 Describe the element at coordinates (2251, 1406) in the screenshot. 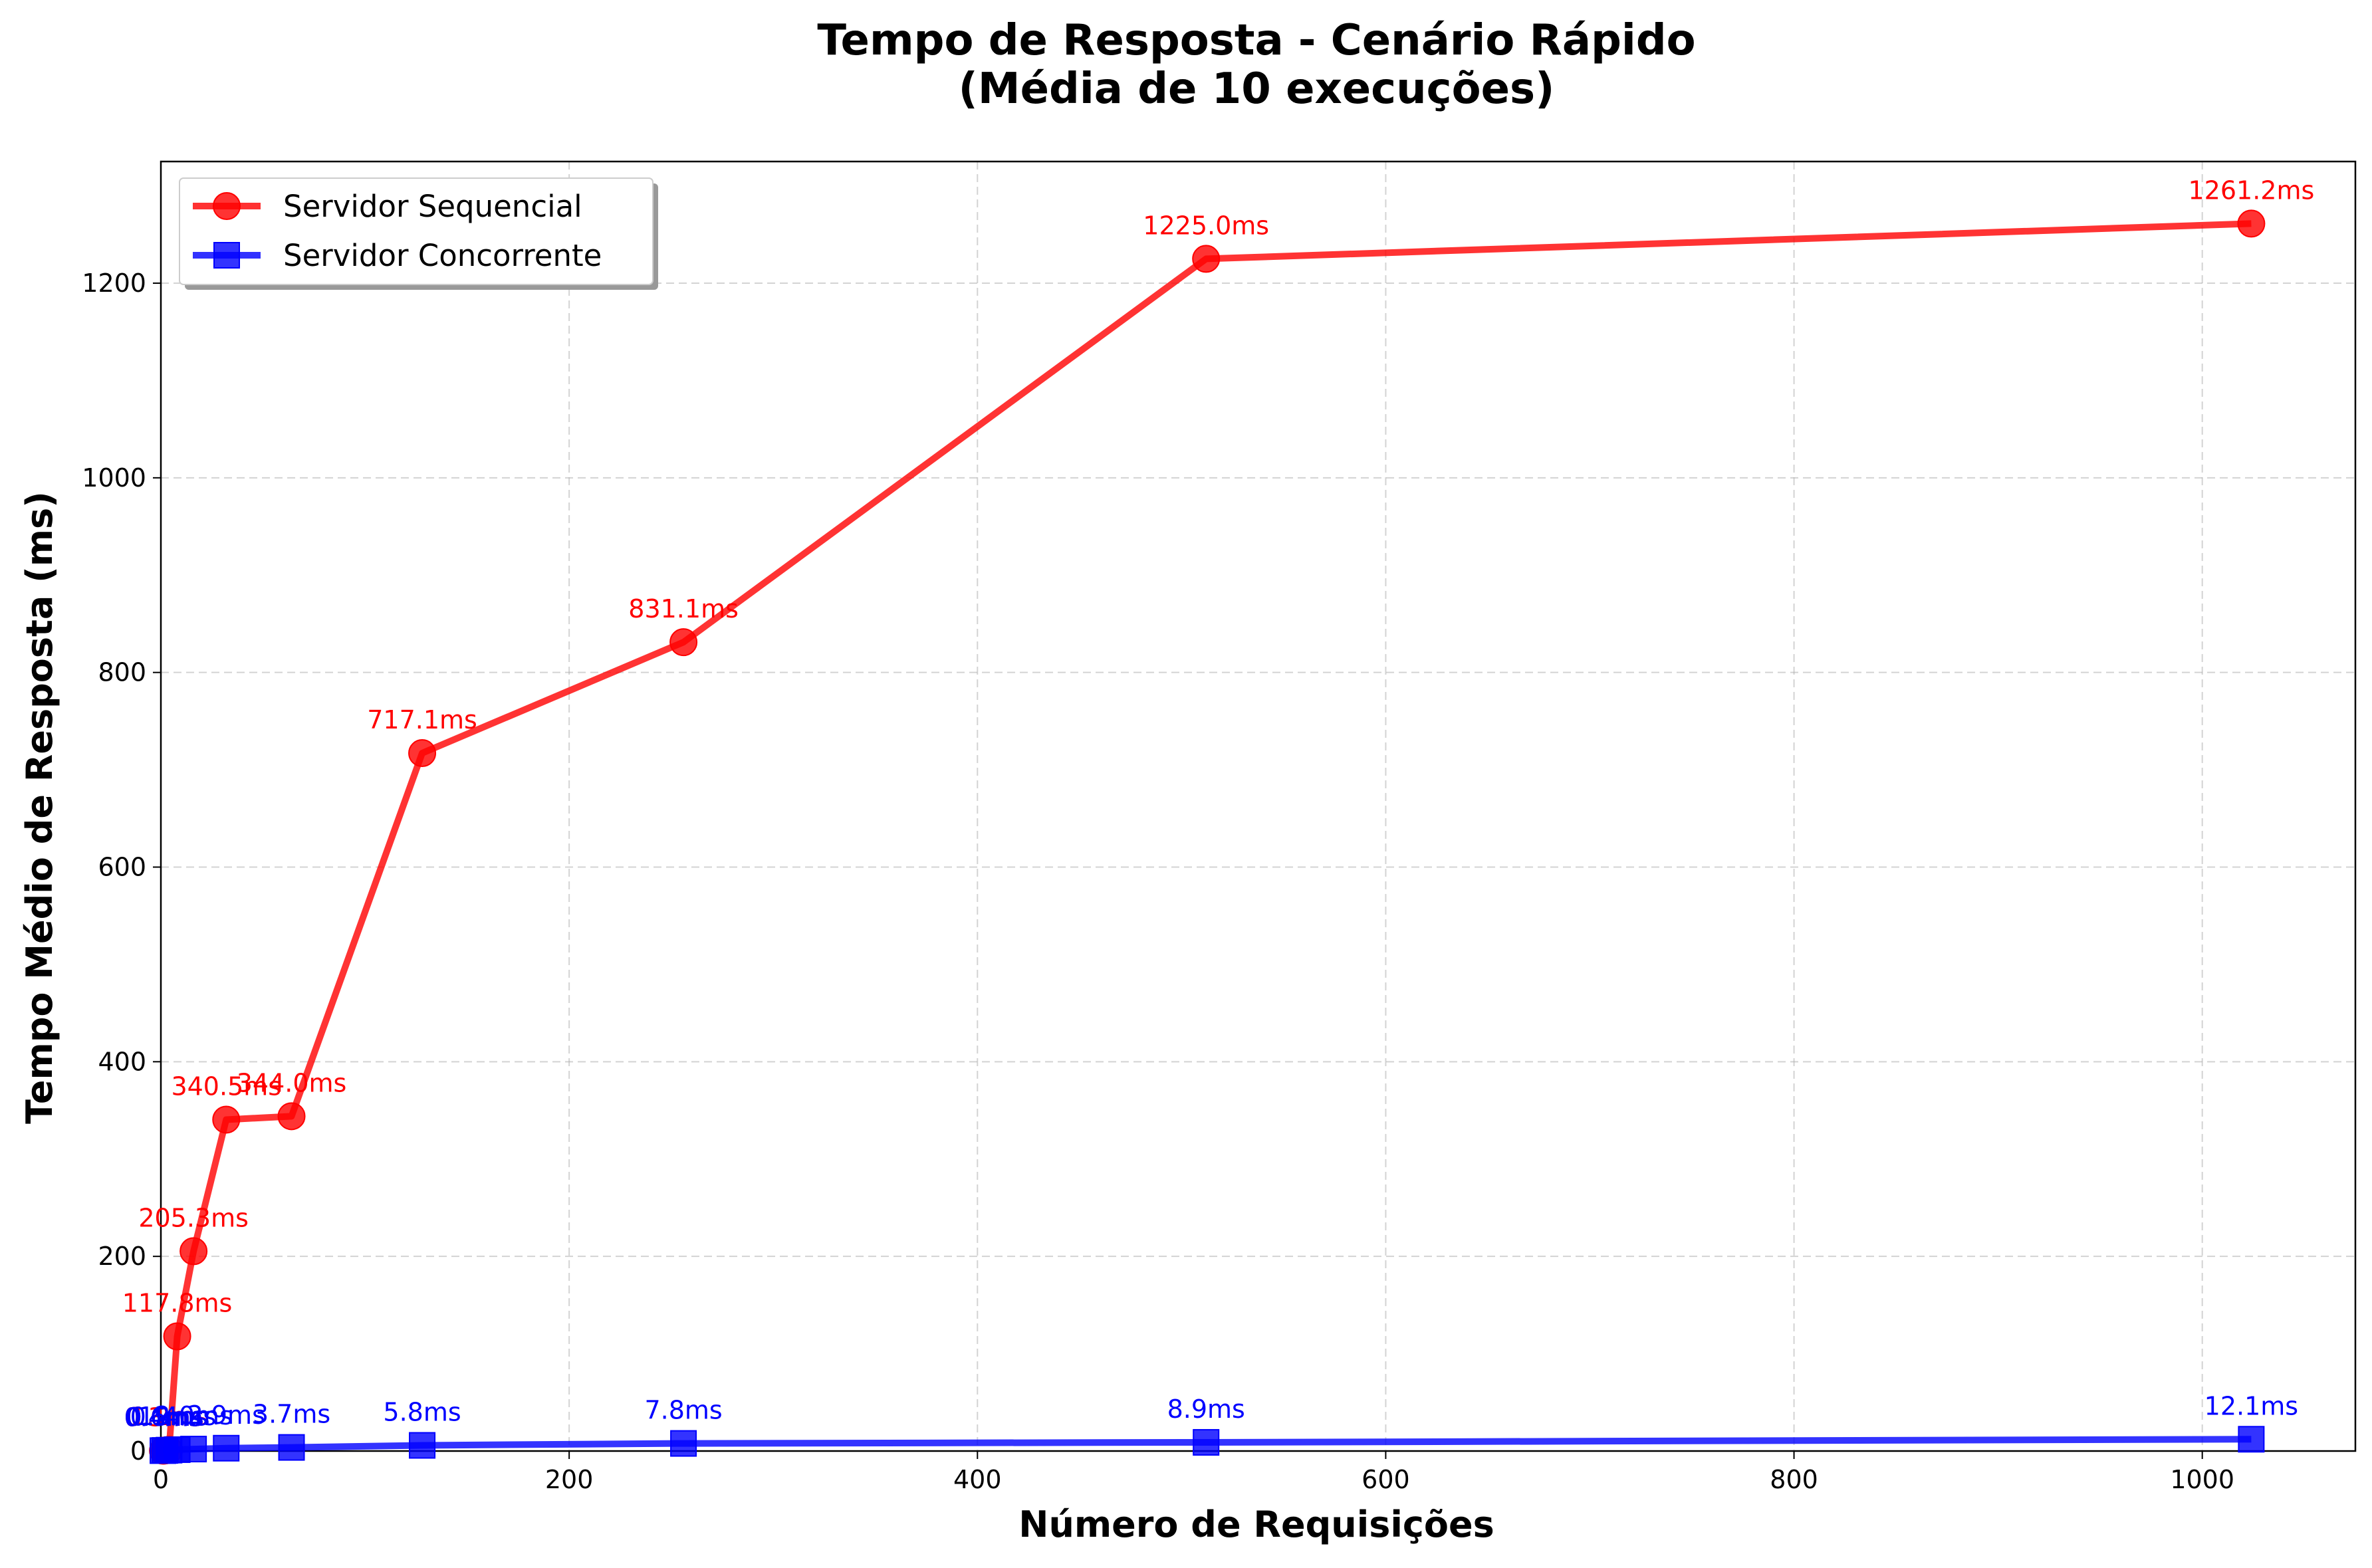

I see `data-label: 12.1ms` at that location.